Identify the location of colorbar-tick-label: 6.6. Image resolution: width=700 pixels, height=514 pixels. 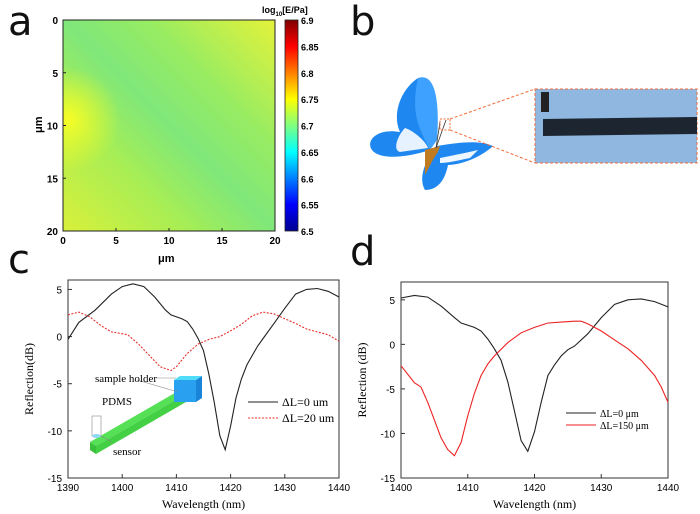
(307, 179).